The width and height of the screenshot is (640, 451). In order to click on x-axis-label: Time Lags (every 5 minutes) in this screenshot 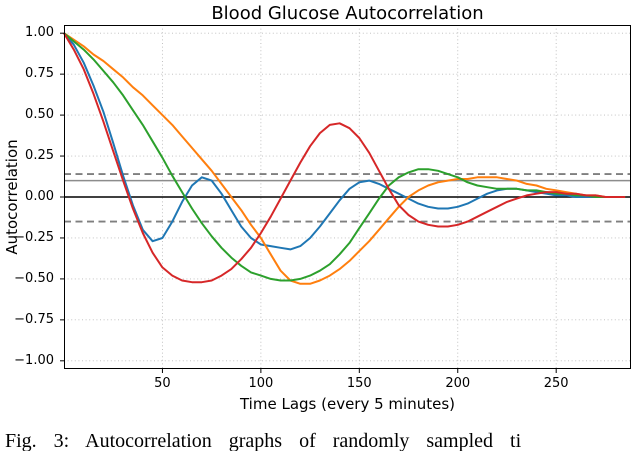, I will do `click(347, 404)`.